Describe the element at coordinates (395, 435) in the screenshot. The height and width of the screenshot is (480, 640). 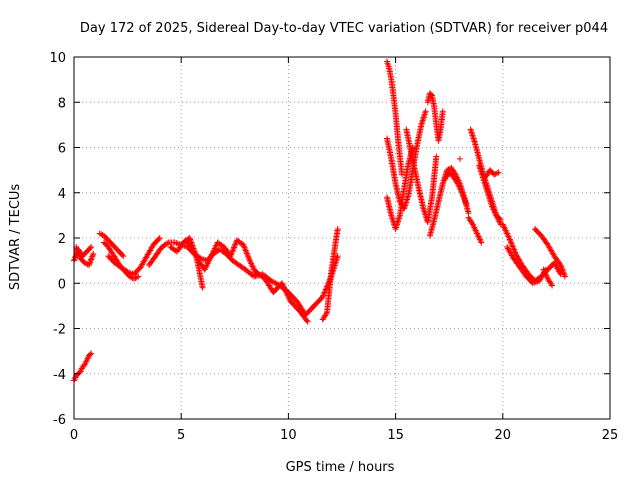
I see `x-tick-label: 15` at that location.